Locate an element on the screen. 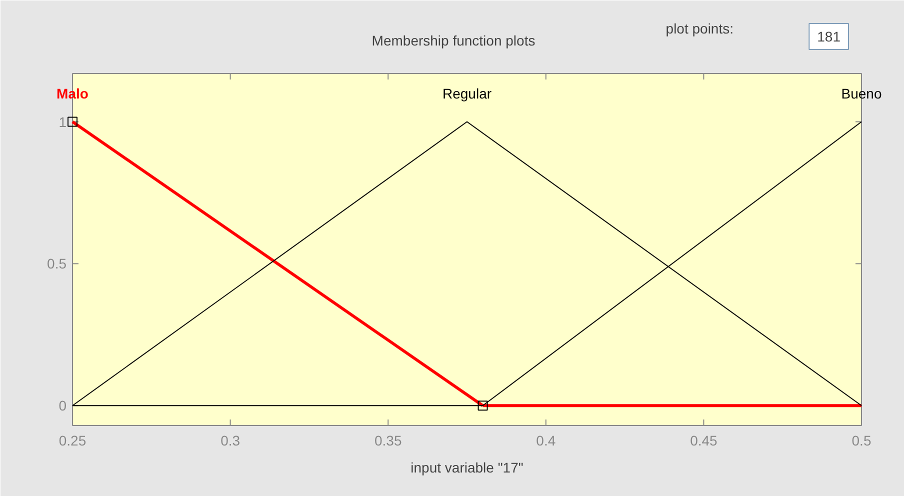 This screenshot has width=904, height=496. text: plot points: is located at coordinates (700, 28).